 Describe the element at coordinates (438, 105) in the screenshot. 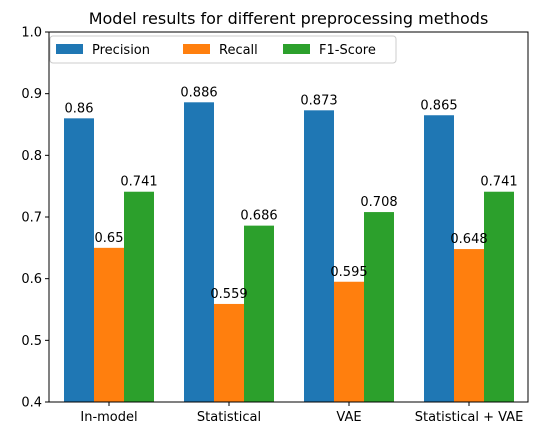

I see `data-label-precision-3: 0.865` at that location.